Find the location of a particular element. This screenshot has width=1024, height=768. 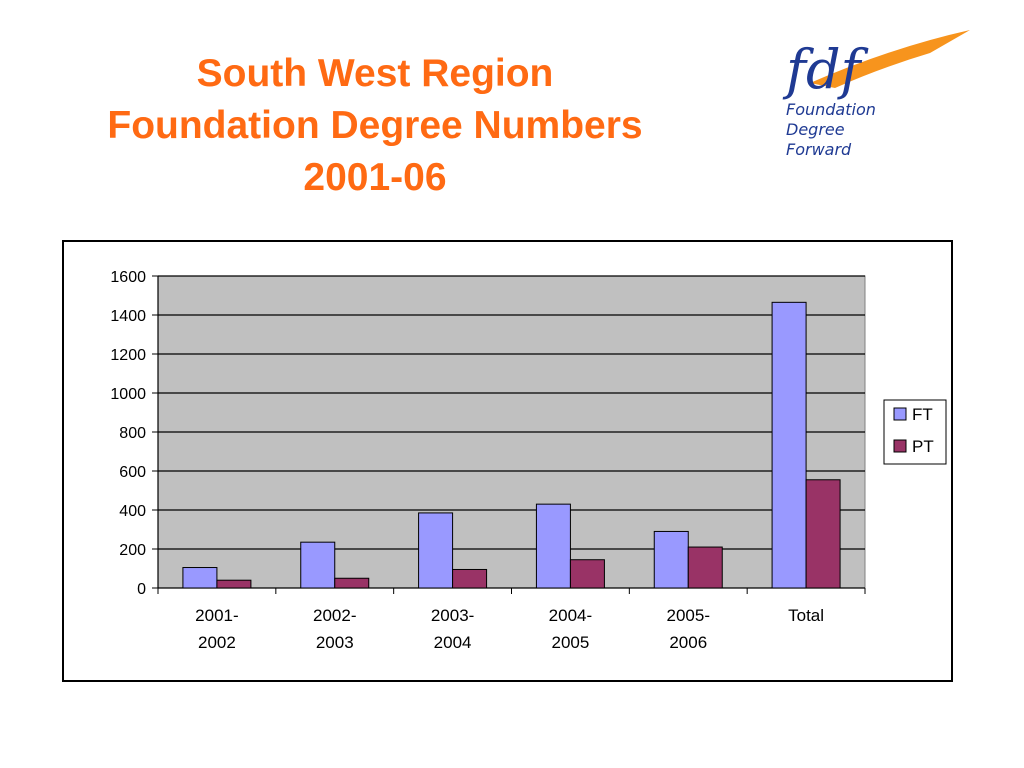

y-tick-label: 1400 is located at coordinates (128, 316).